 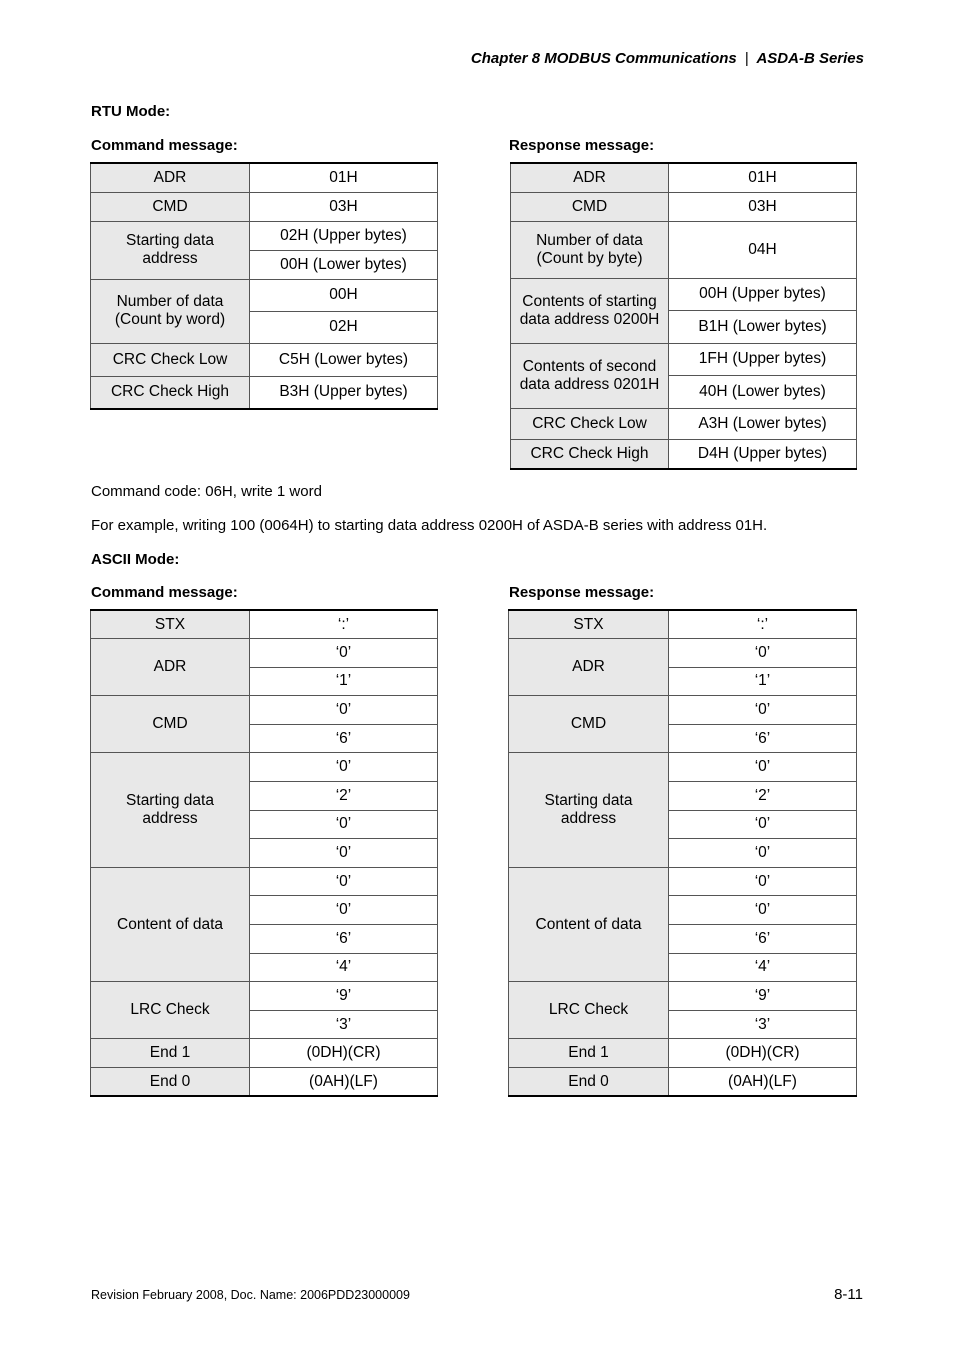 What do you see at coordinates (762, 423) in the screenshot?
I see `field-value: A3H (Lower bytes)` at bounding box center [762, 423].